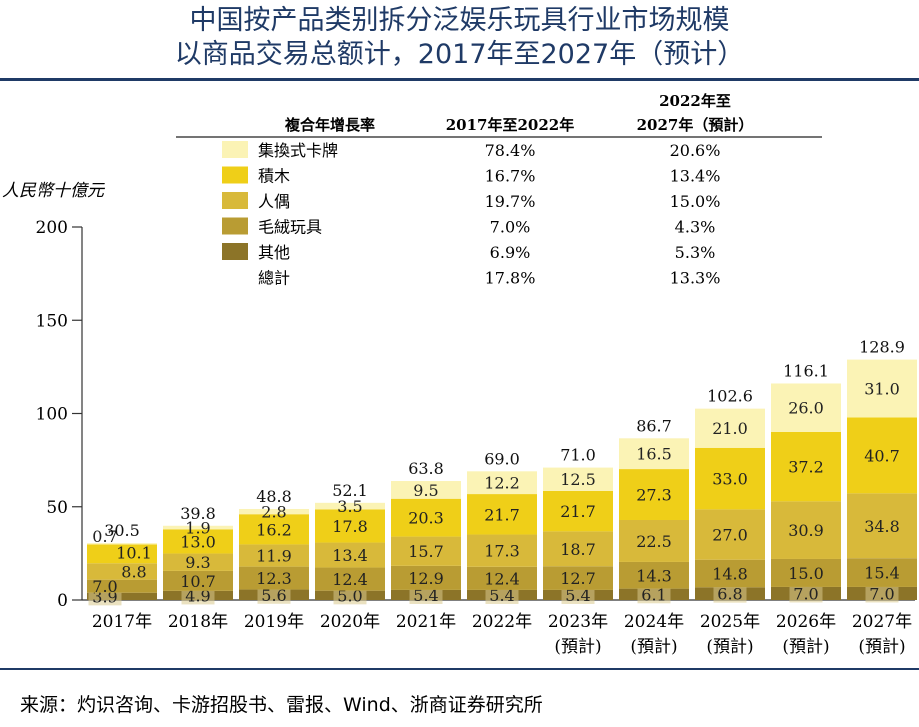  Describe the element at coordinates (197, 528) in the screenshot. I see `bar-segment-label: 1.9` at that location.